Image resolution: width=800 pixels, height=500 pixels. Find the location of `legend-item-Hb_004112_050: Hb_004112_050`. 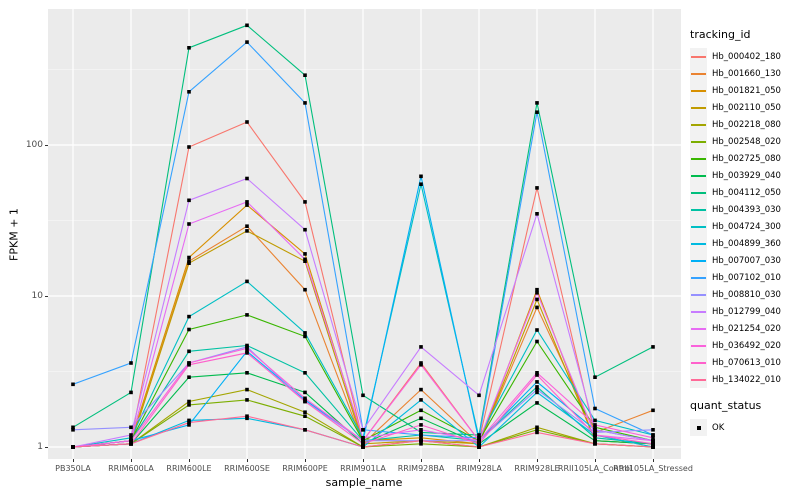

legend-item-Hb_004112_050: Hb_004112_050 is located at coordinates (744, 192).